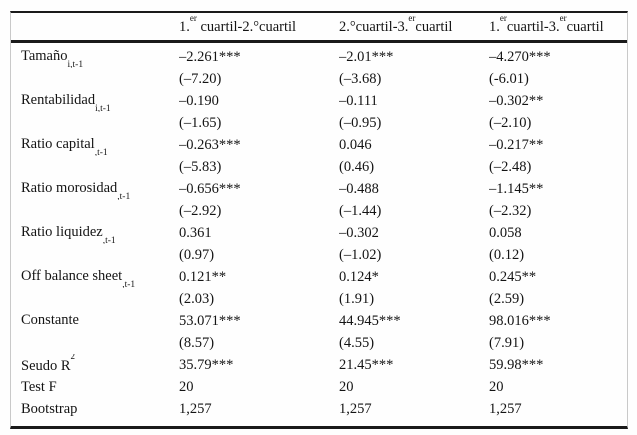 This screenshot has width=637, height=435. I want to click on coef-cell: –1.145**, so click(516, 188).